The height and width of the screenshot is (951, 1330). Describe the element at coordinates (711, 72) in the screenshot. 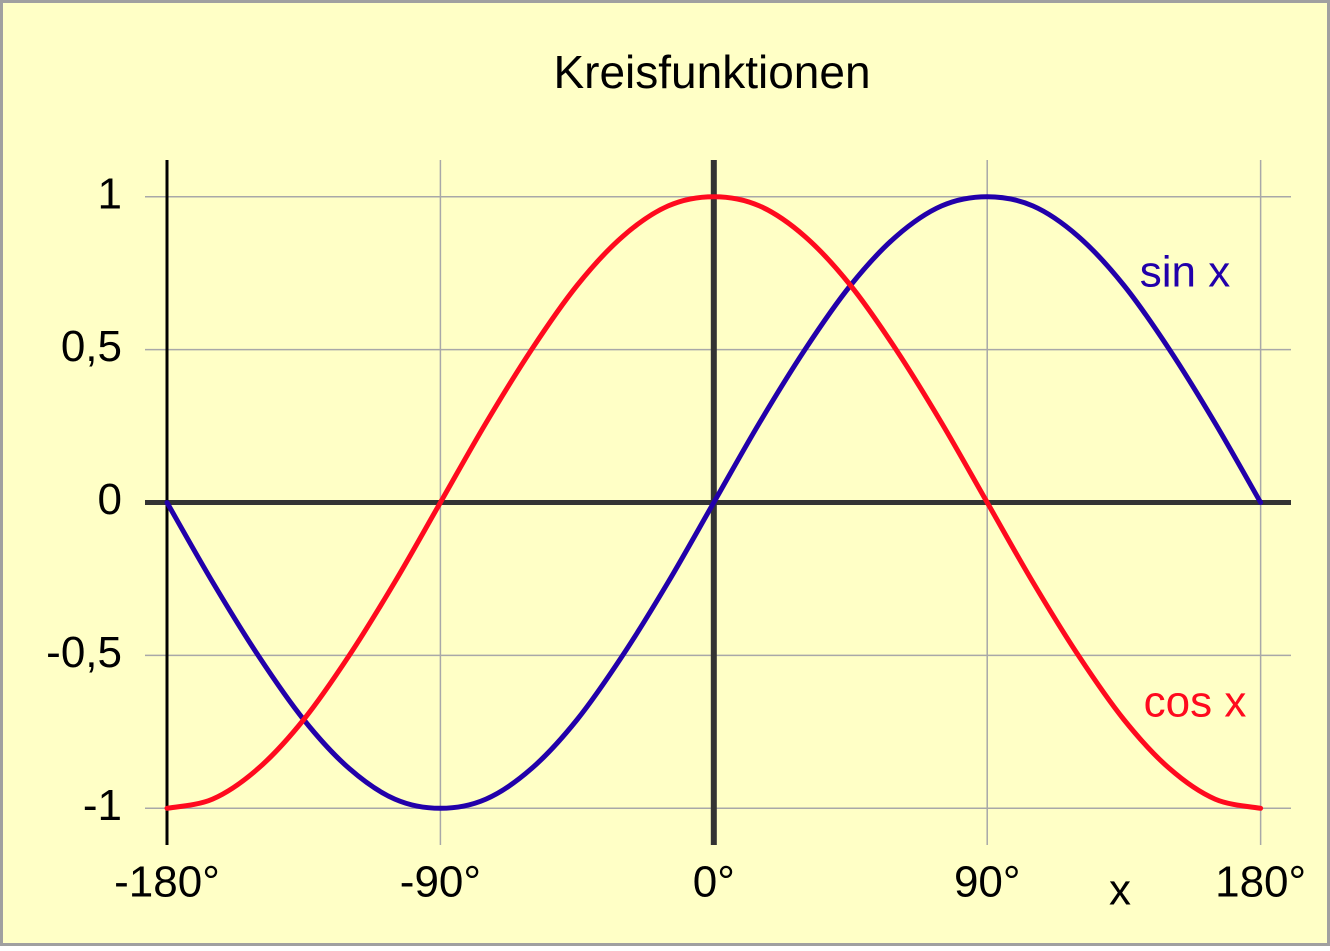

I see `chart-title: Kreisfunktionen` at that location.